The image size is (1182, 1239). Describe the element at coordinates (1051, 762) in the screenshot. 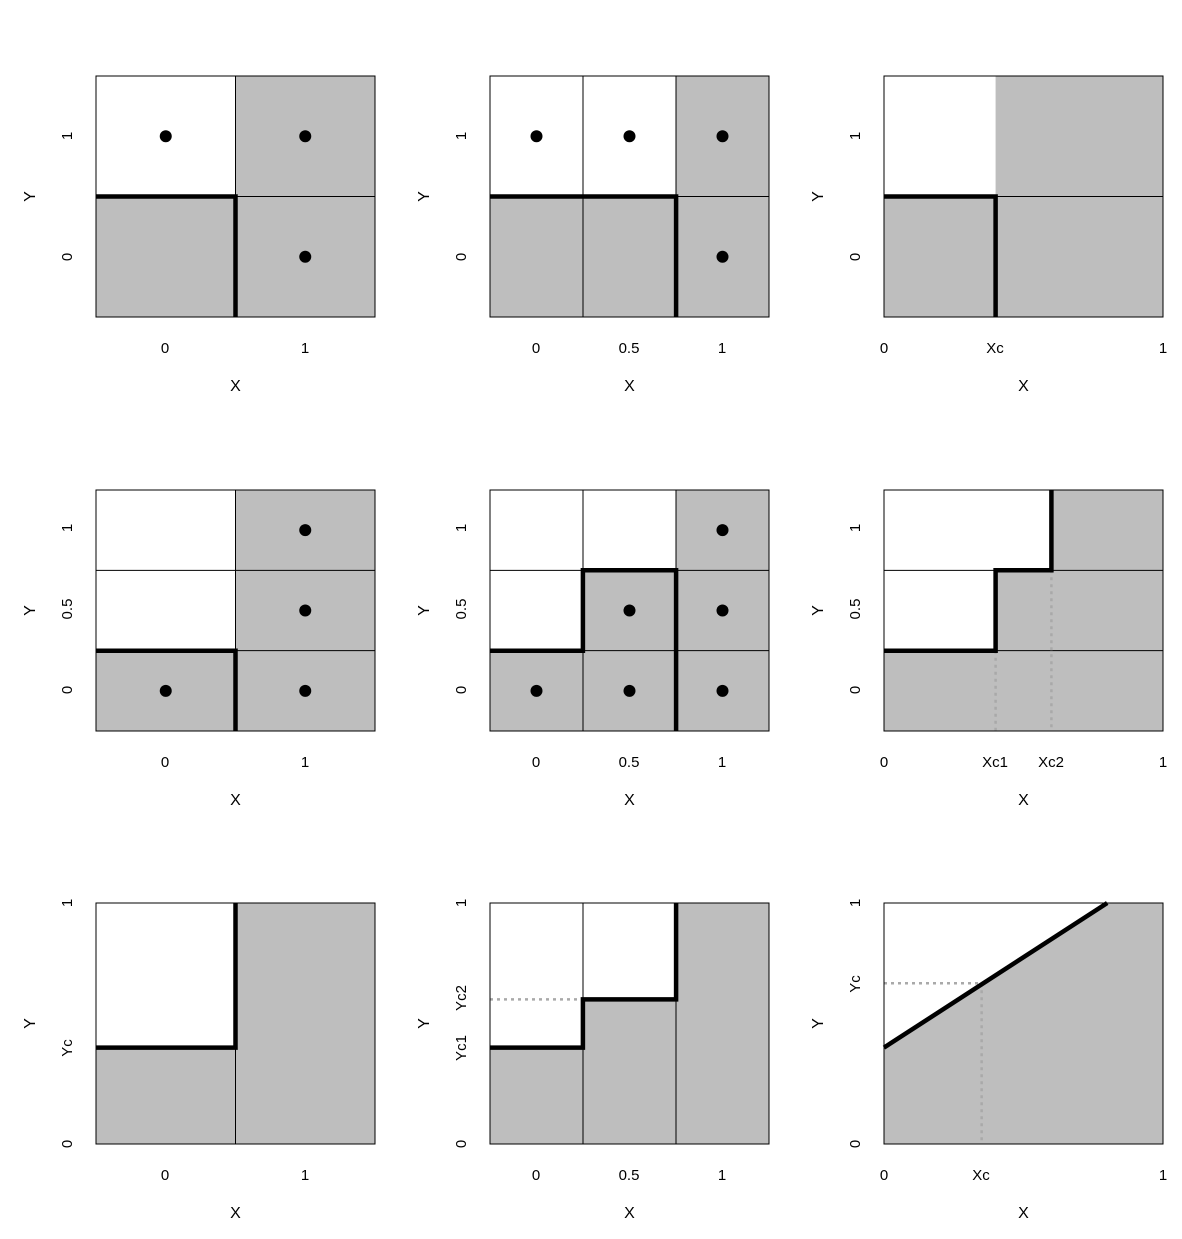

I see `x-tick-label: Xc2` at that location.